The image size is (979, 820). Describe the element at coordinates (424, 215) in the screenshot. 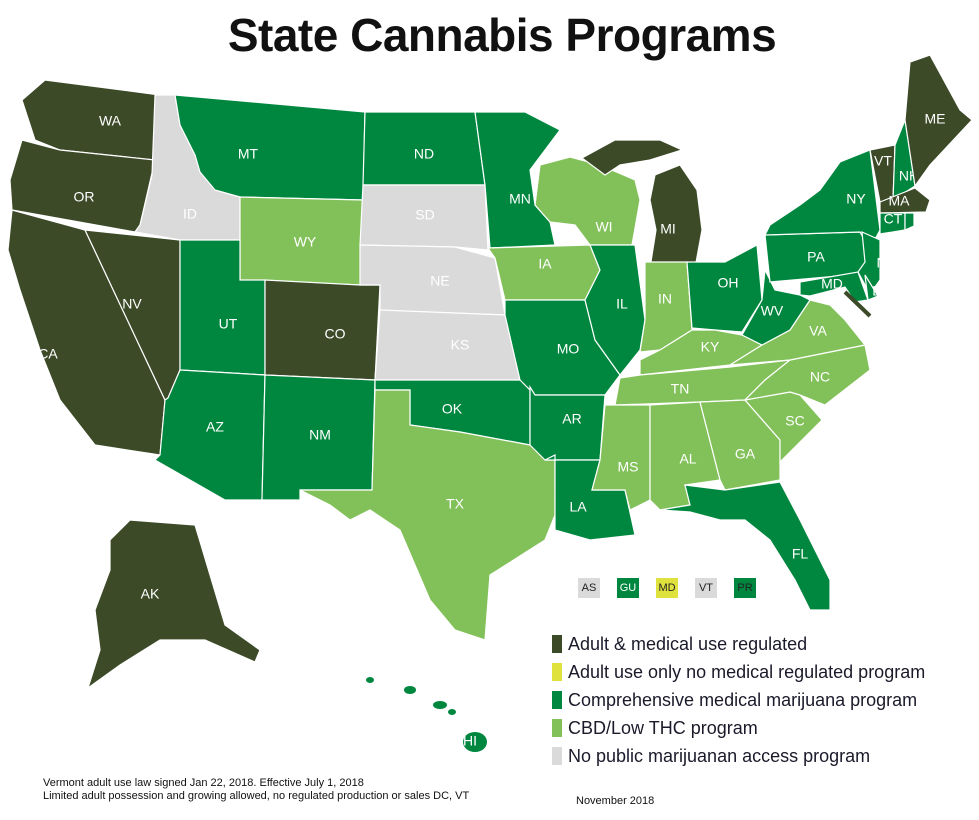

I see `state-label: SD` at that location.